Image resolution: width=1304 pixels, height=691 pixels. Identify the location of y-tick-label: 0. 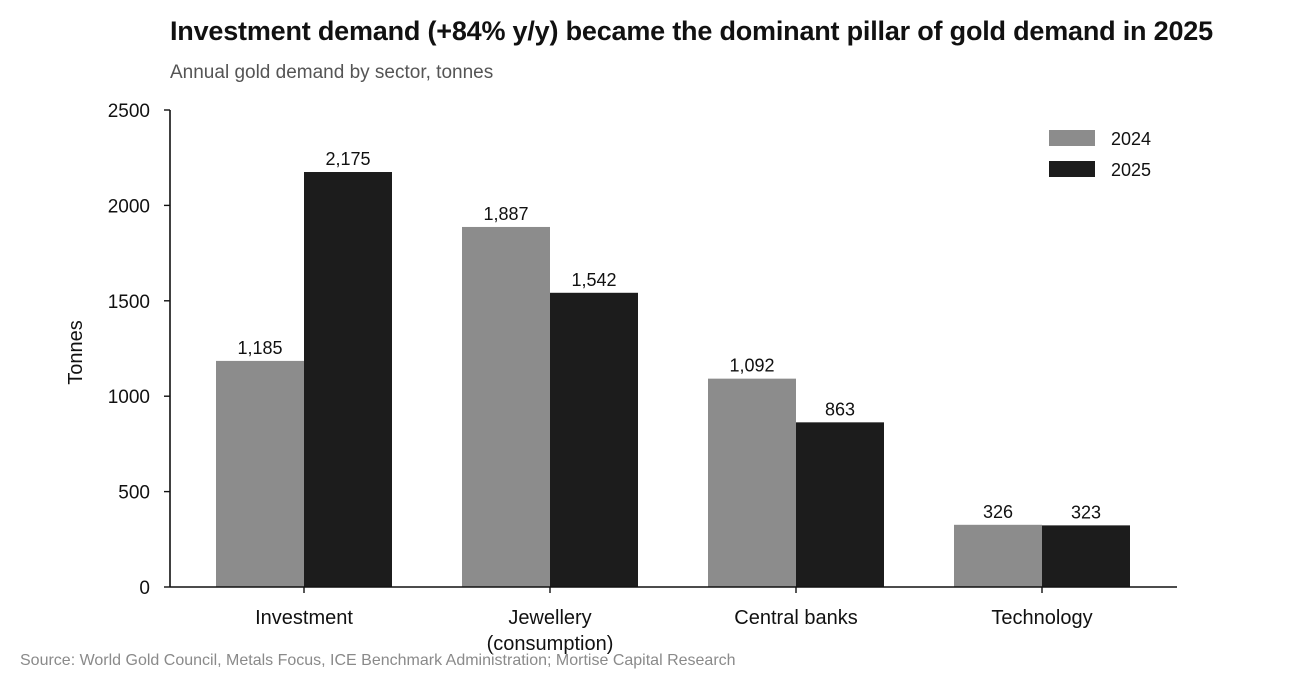
(144, 588).